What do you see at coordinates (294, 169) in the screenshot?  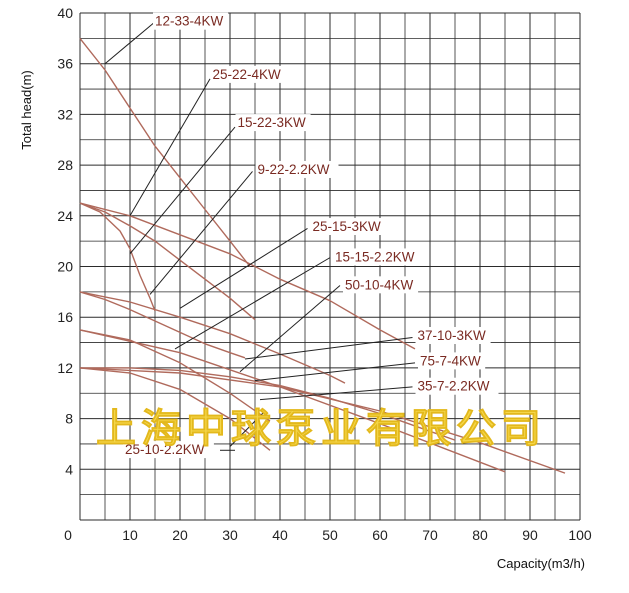 I see `curve-label: 9-22-2.2KW` at bounding box center [294, 169].